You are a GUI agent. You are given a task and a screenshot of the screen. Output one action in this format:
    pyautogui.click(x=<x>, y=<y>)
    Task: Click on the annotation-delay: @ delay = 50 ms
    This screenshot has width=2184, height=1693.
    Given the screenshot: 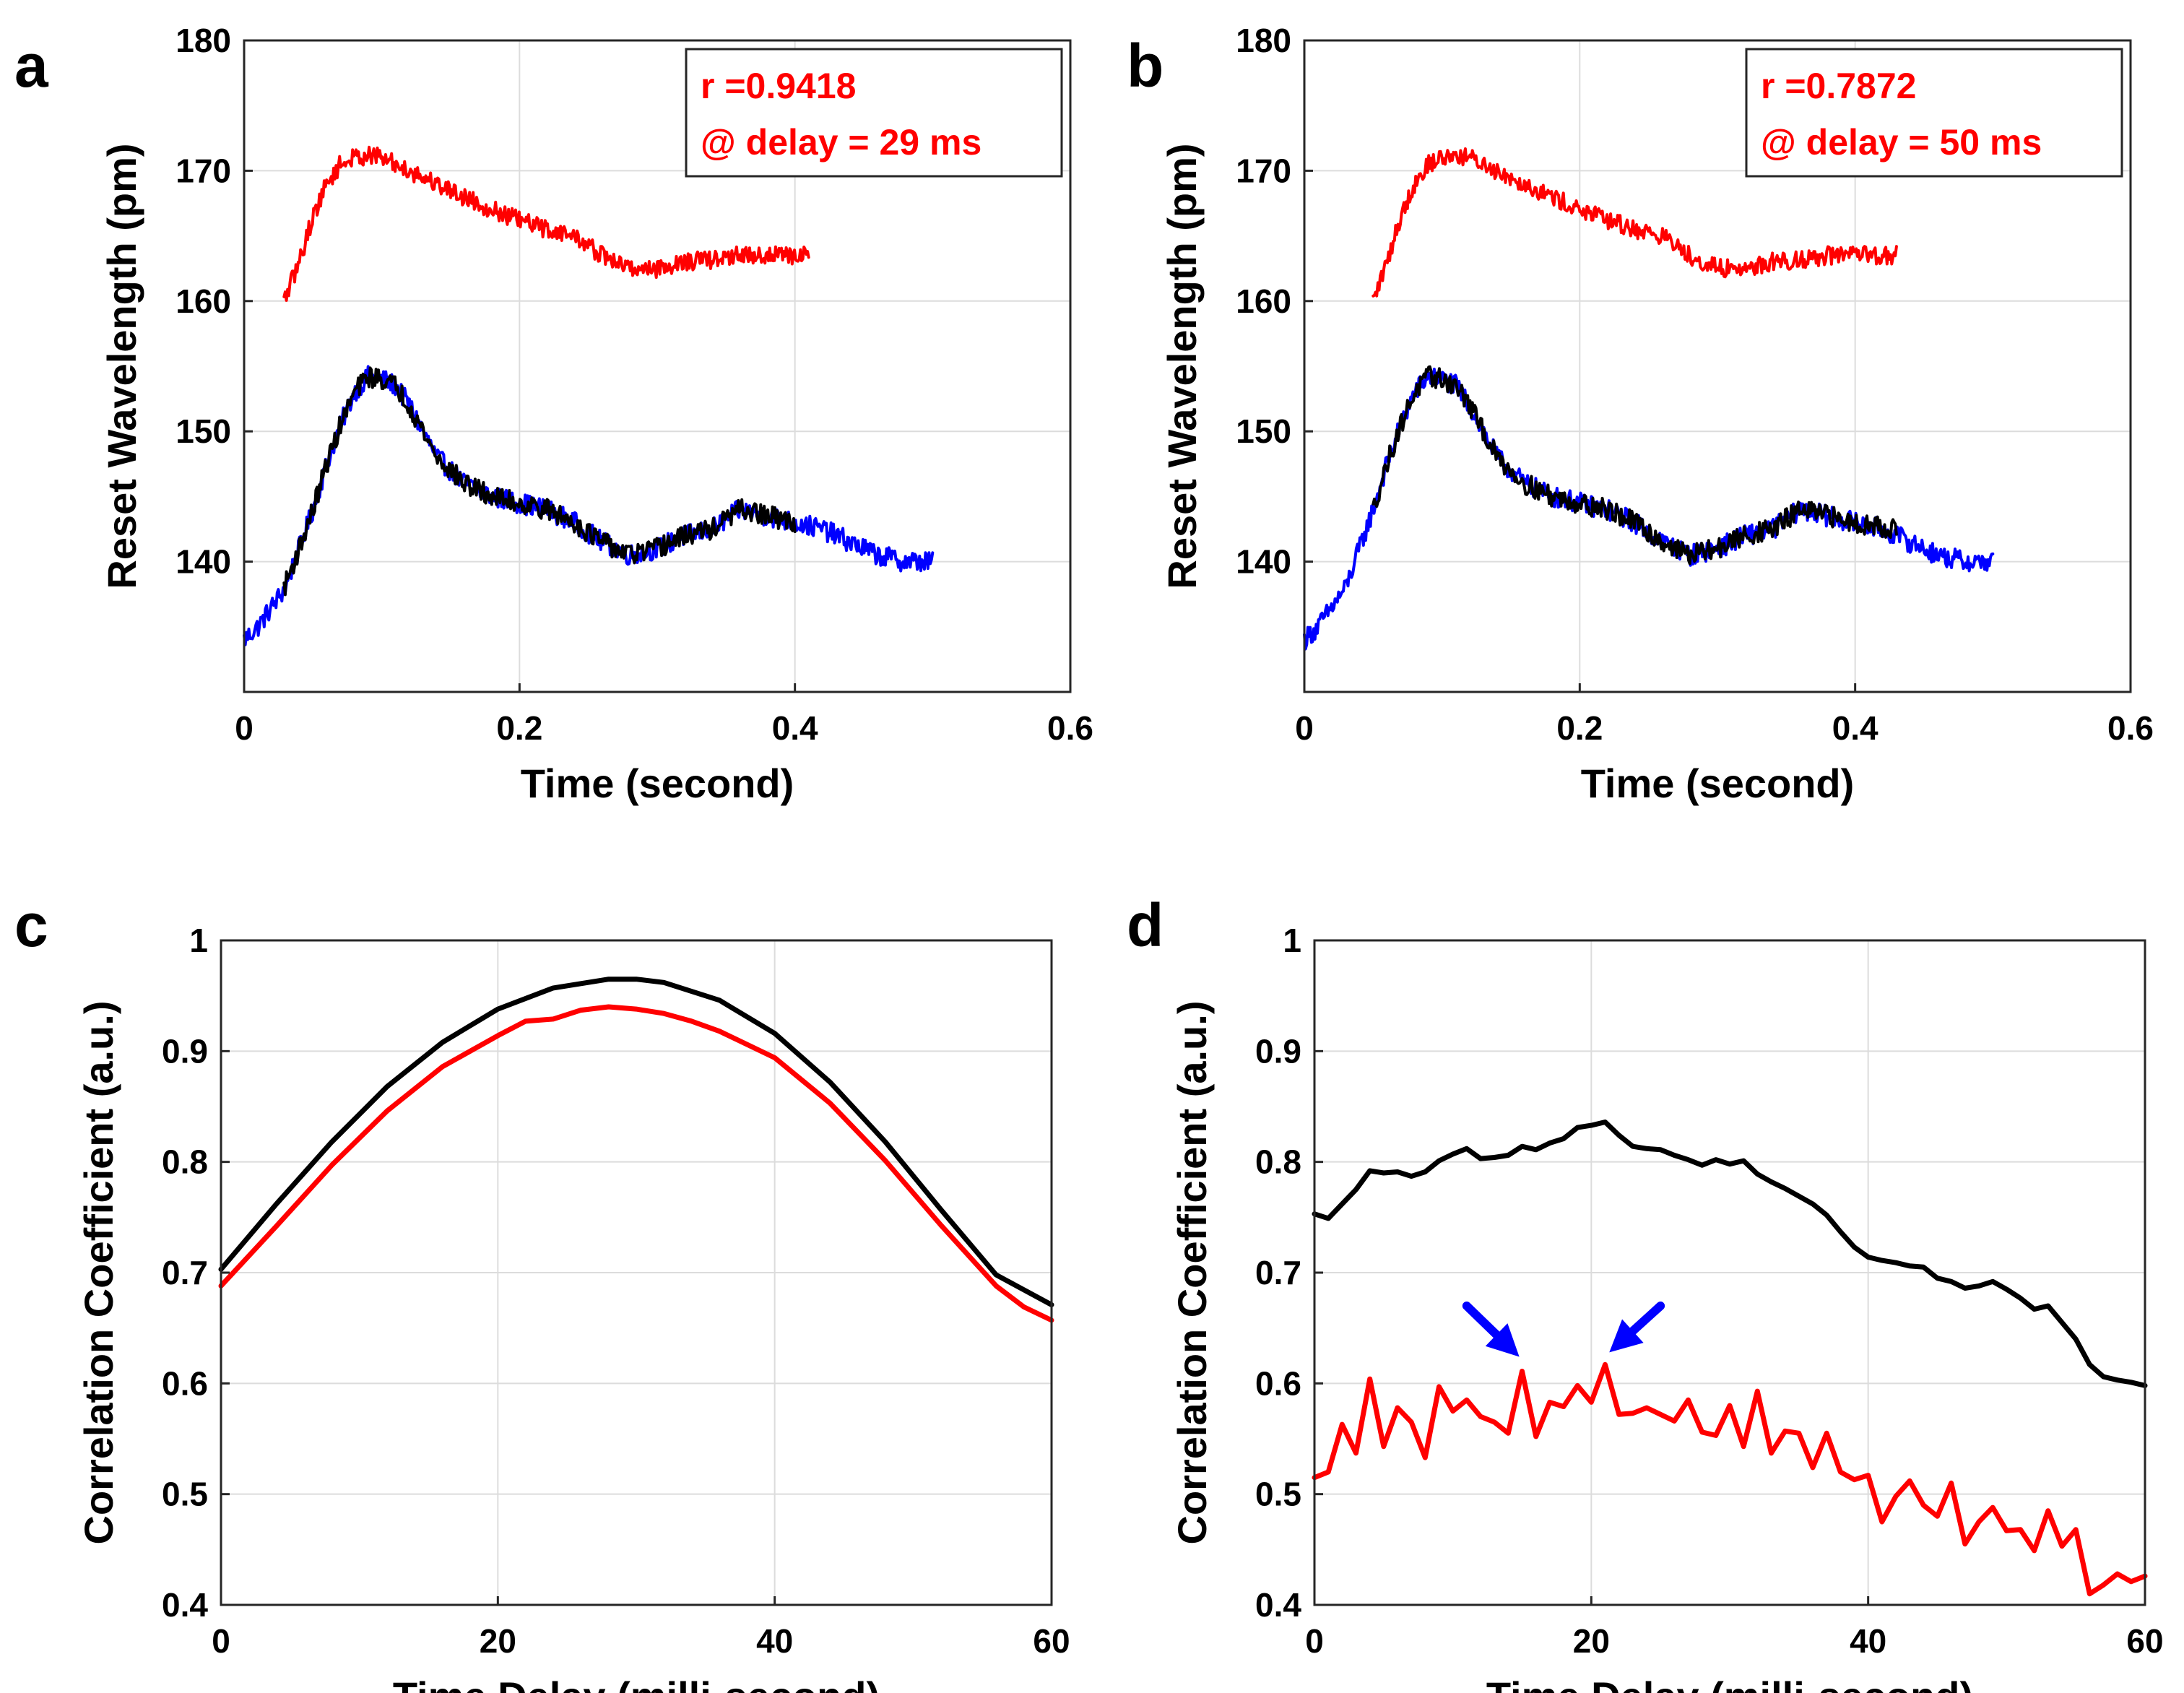 What is the action you would take?
    pyautogui.click(x=1901, y=142)
    